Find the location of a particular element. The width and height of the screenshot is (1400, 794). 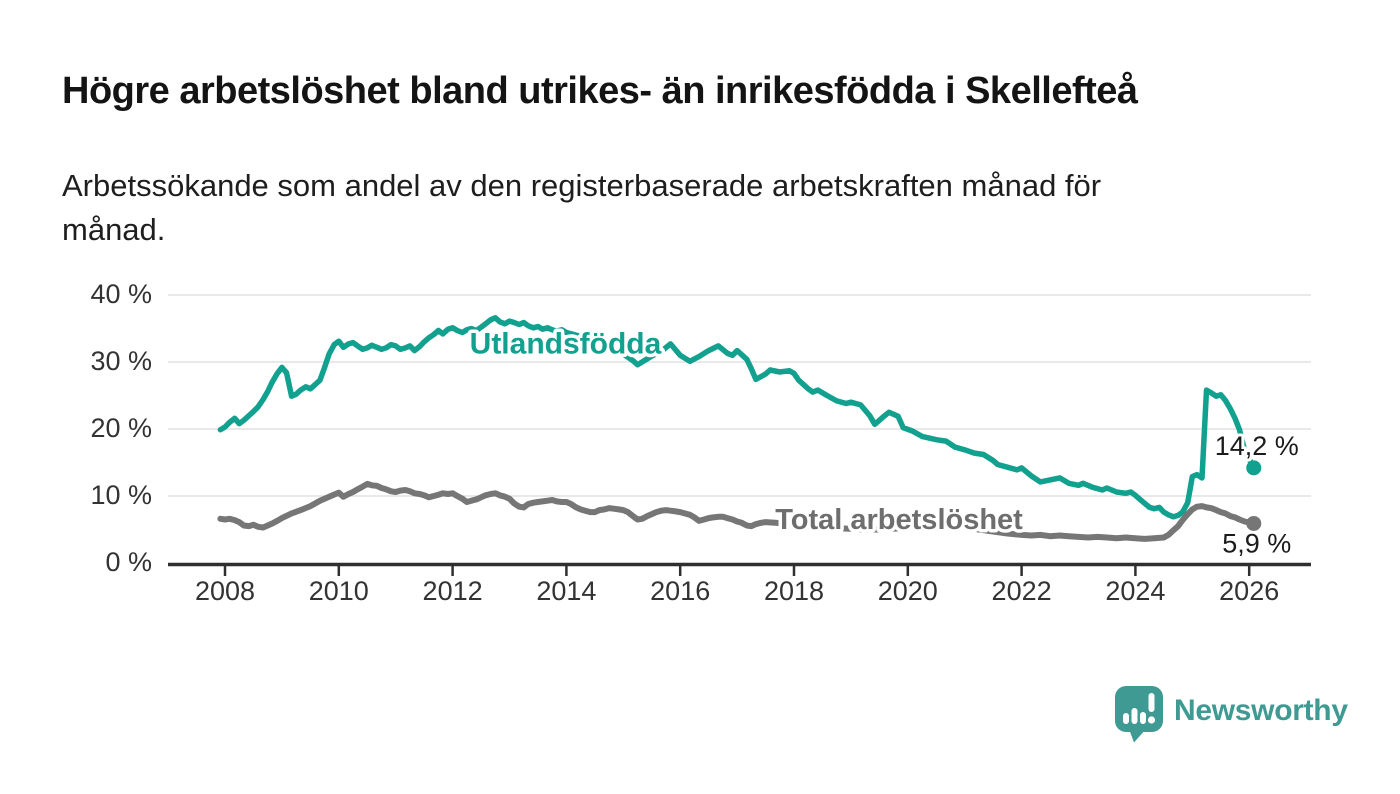

y-tick-label-10: 10 % is located at coordinates (121, 495).